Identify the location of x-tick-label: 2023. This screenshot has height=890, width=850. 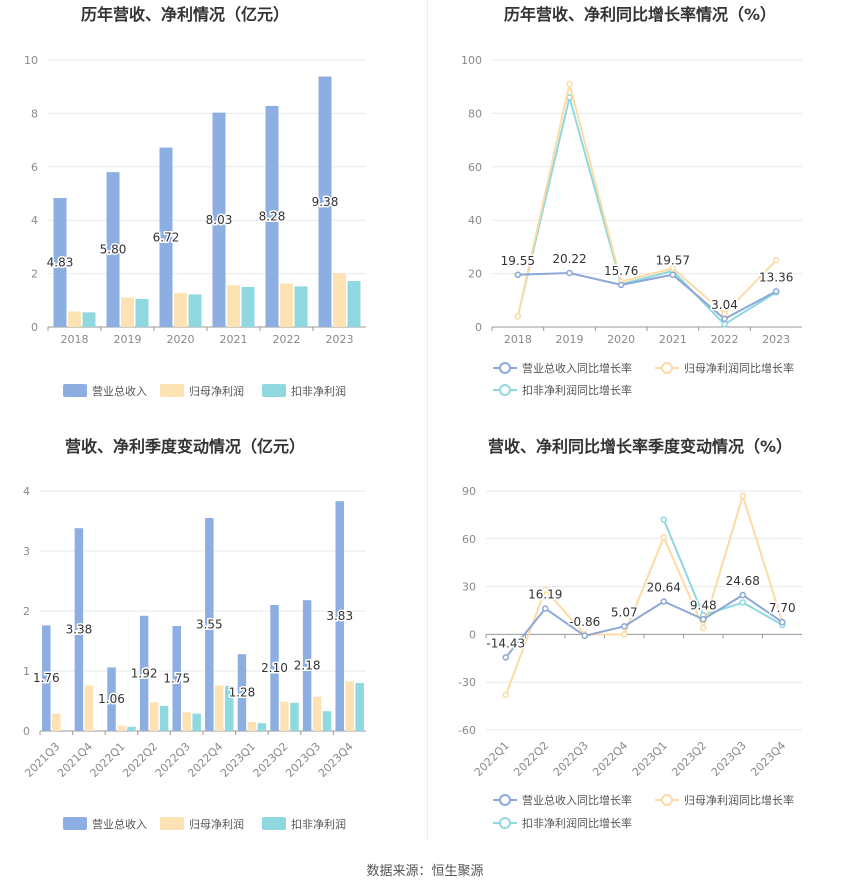
(340, 339).